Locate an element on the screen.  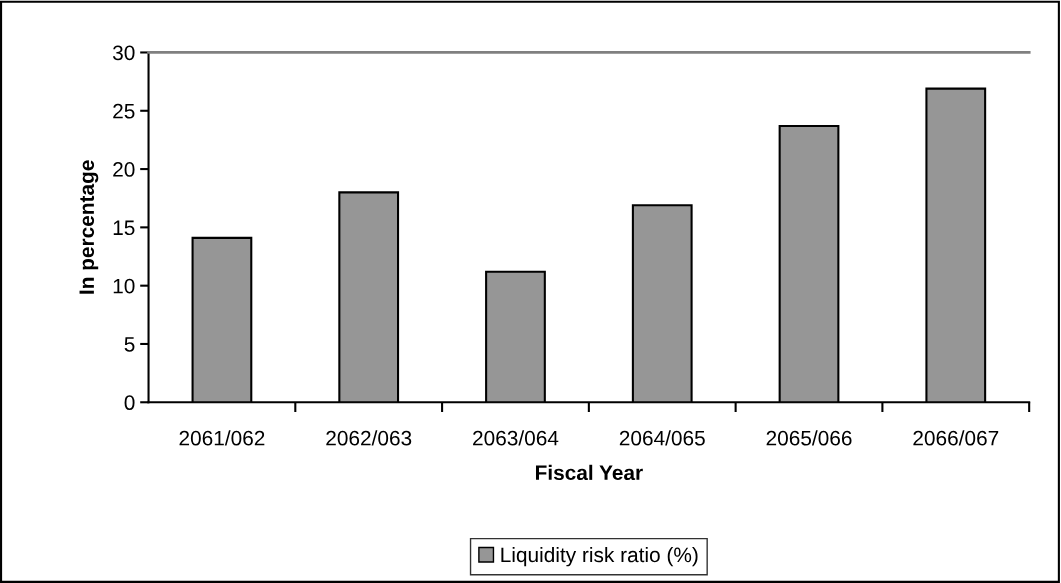
x-tick-label: 2064/065 is located at coordinates (662, 438).